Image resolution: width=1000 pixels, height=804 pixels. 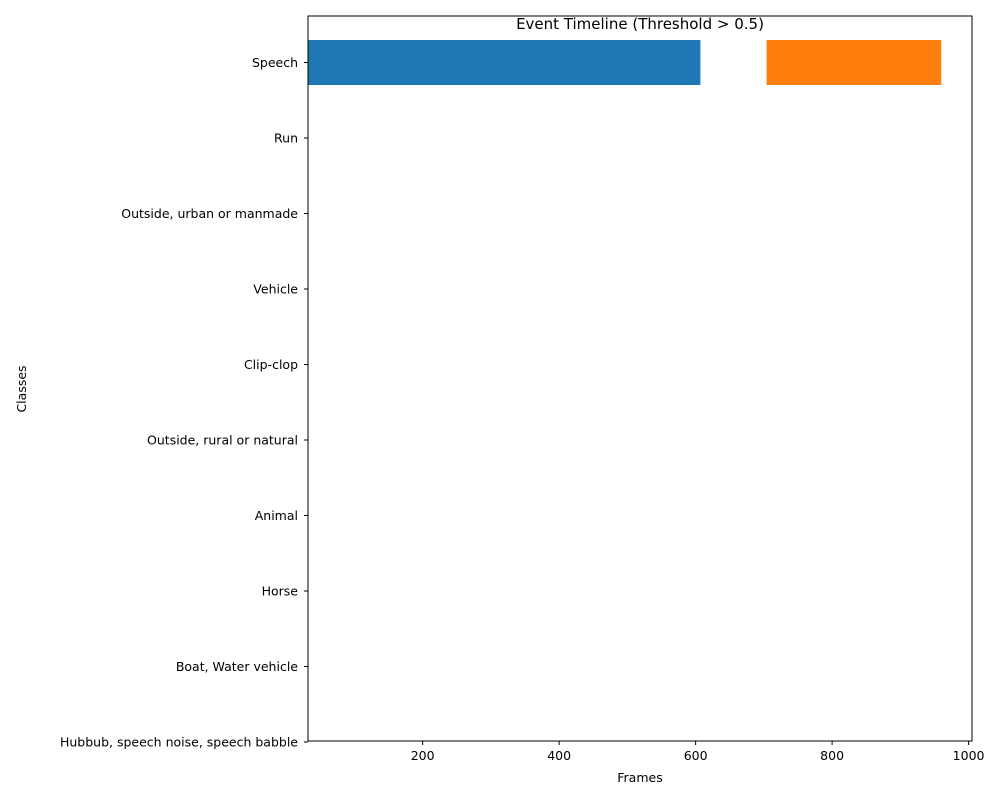 What do you see at coordinates (969, 755) in the screenshot?
I see `x-tick-label: 1000` at bounding box center [969, 755].